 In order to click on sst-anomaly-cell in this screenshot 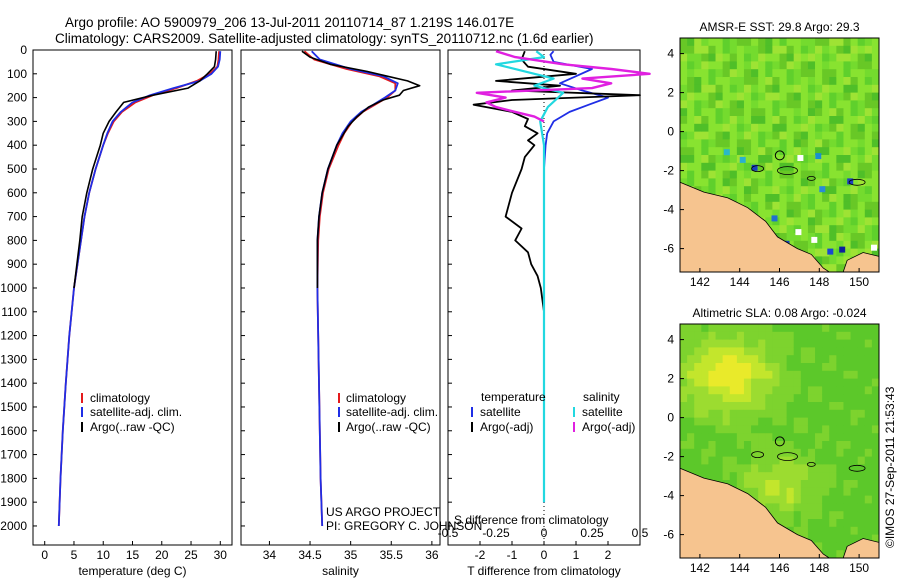, I will do `click(742, 159)`.